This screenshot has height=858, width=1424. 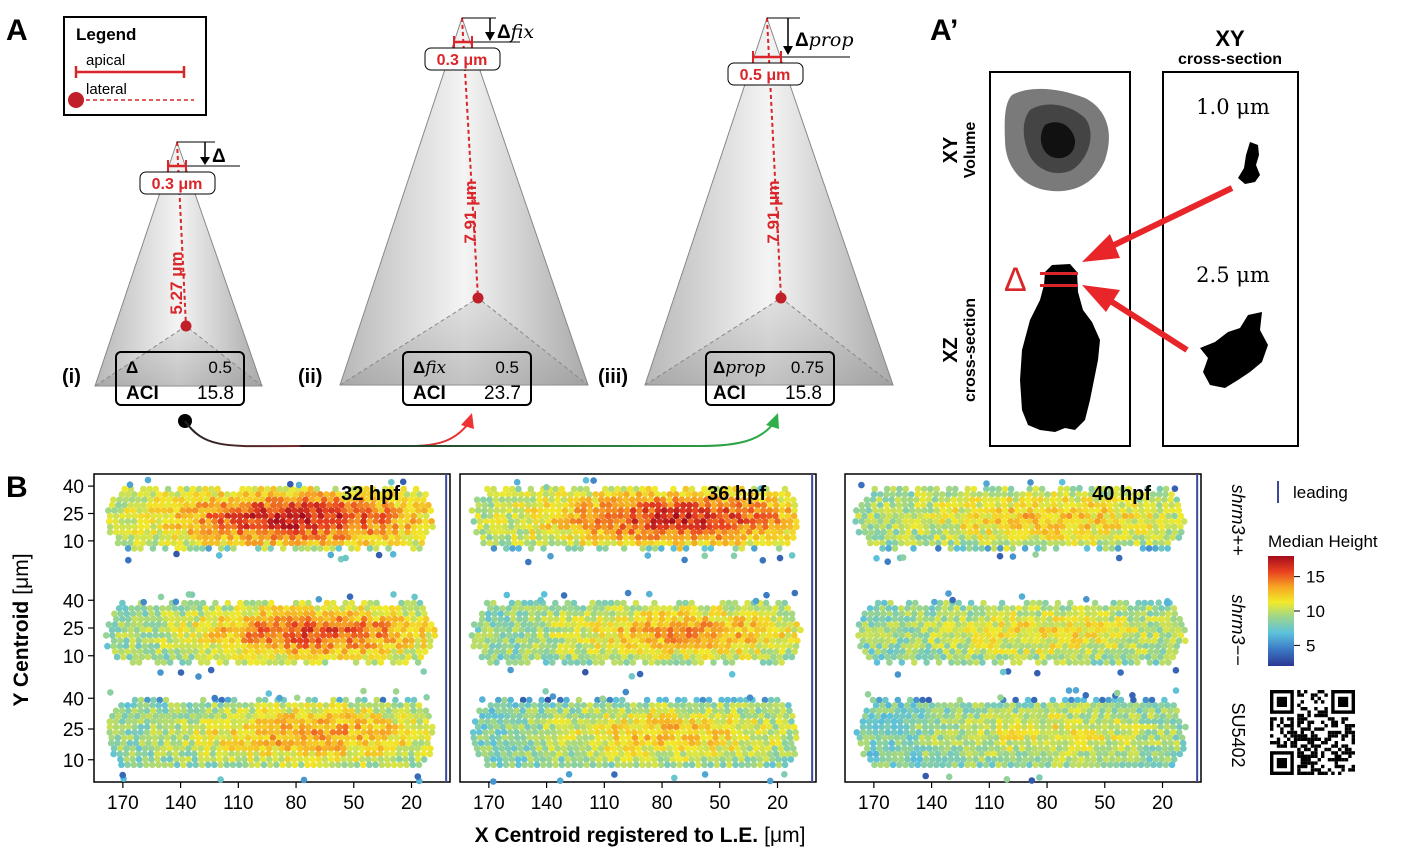 I want to click on xy-slice-1-image, so click(x=1249, y=163).